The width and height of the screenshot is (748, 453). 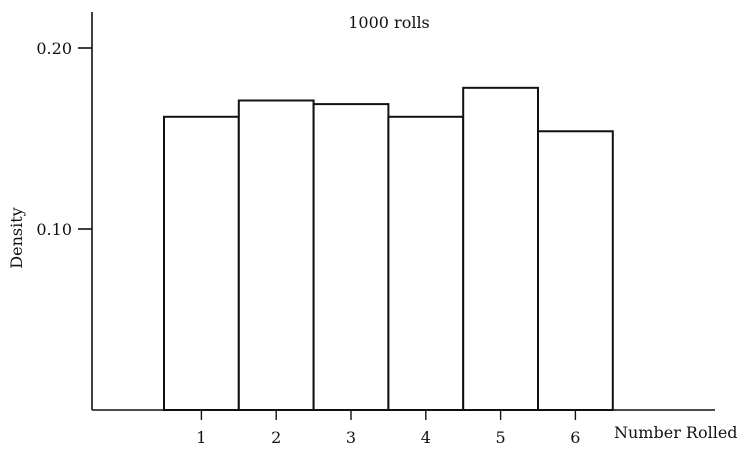 I want to click on x-tick-label: 5, so click(x=501, y=437).